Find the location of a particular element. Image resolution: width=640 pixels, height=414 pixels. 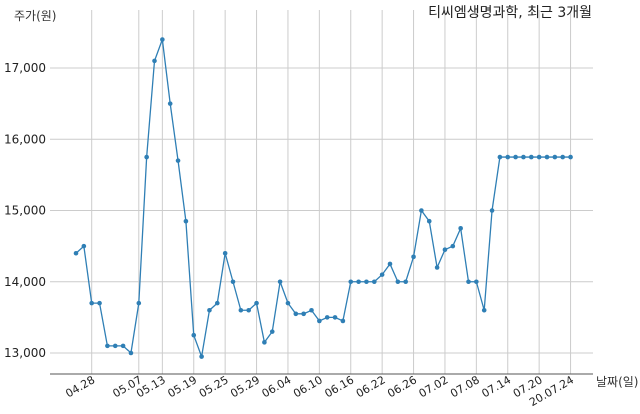

x-tick-label: 06.16 is located at coordinates (339, 386).